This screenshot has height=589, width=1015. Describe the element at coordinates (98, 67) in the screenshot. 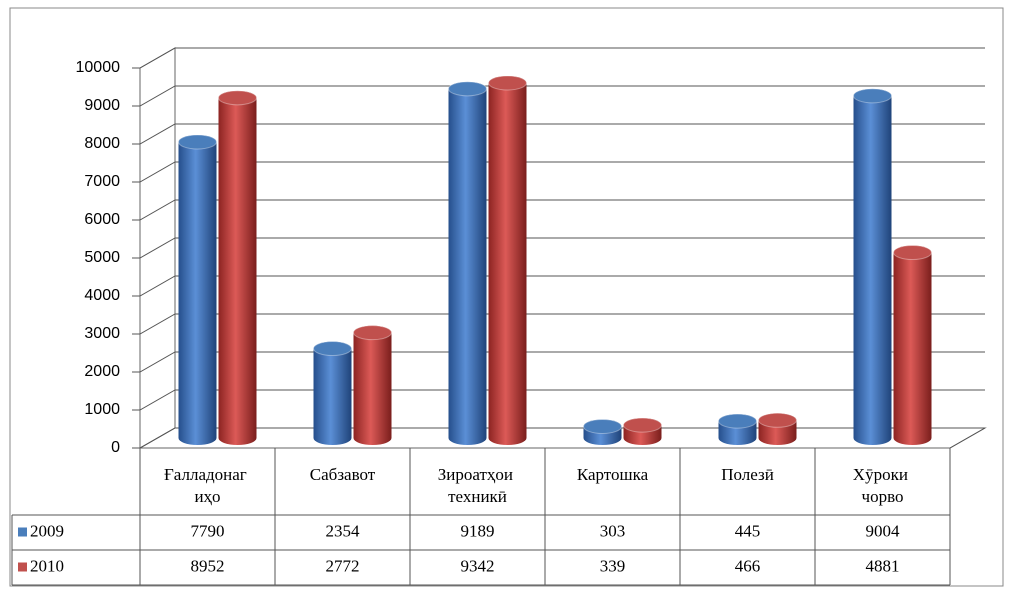

I see `y-tick-label: 10000` at that location.